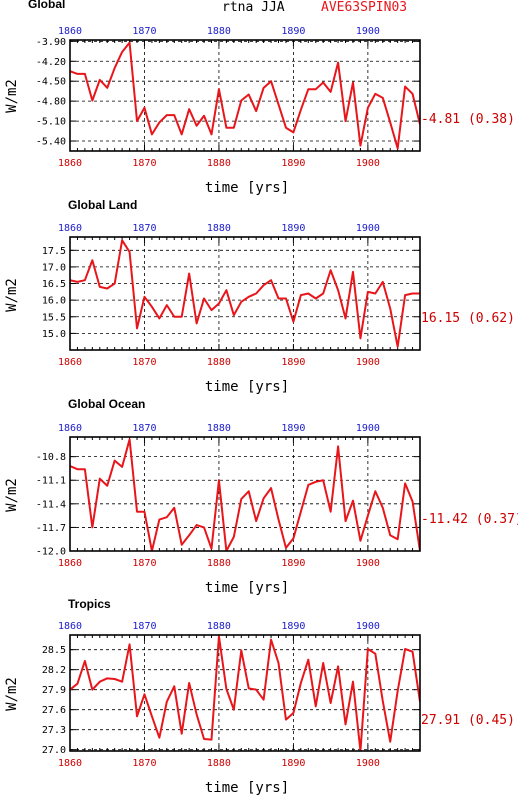  What do you see at coordinates (54, 284) in the screenshot?
I see `y-tick-label: 16.5` at bounding box center [54, 284].